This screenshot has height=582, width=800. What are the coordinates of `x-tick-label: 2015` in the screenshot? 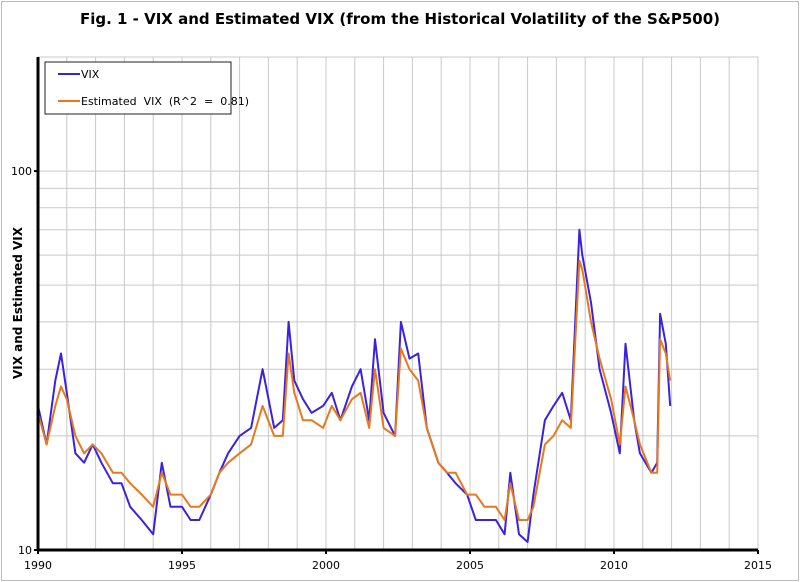 It's located at (758, 565).